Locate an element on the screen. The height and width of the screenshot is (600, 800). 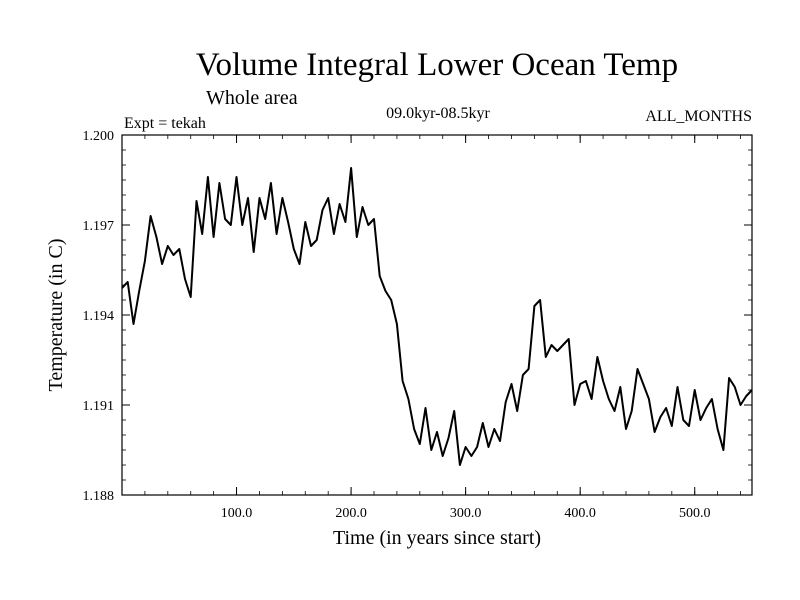
period-label: 09.0kyr-08.5kyr is located at coordinates (438, 113).